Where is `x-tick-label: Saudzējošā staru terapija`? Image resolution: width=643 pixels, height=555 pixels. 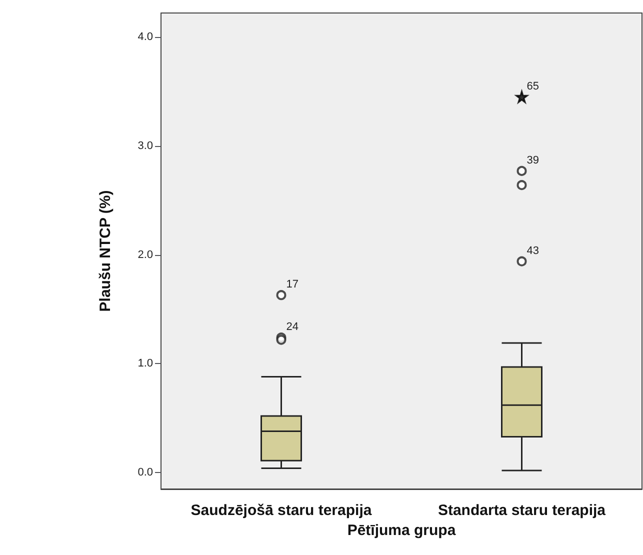 x-tick-label: Saudzējošā staru terapija is located at coordinates (281, 510).